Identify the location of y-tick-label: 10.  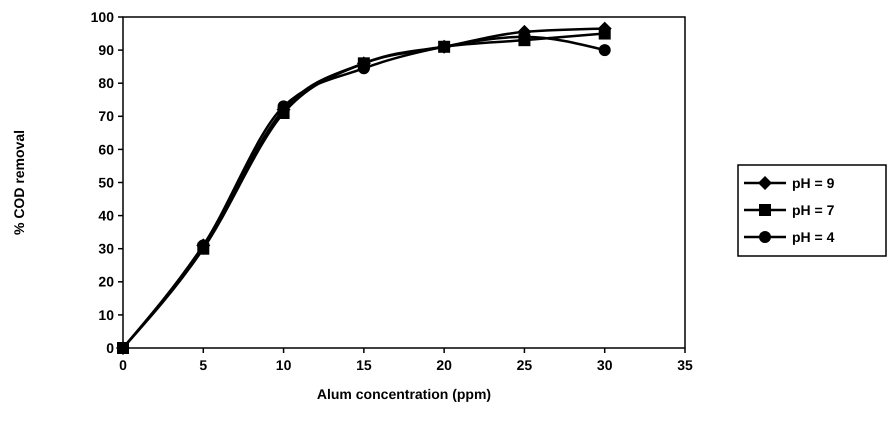
(106, 314).